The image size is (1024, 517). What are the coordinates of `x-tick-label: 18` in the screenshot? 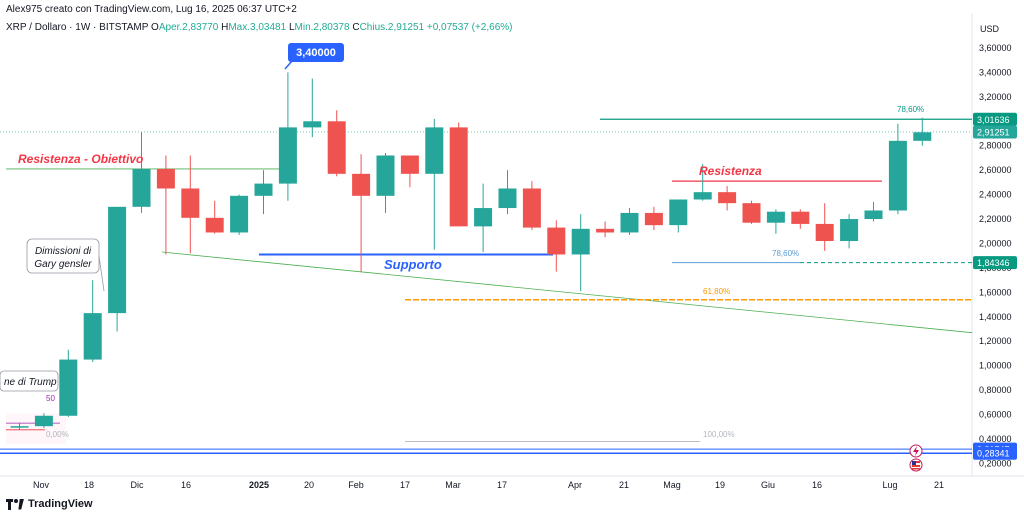 It's located at (89, 485).